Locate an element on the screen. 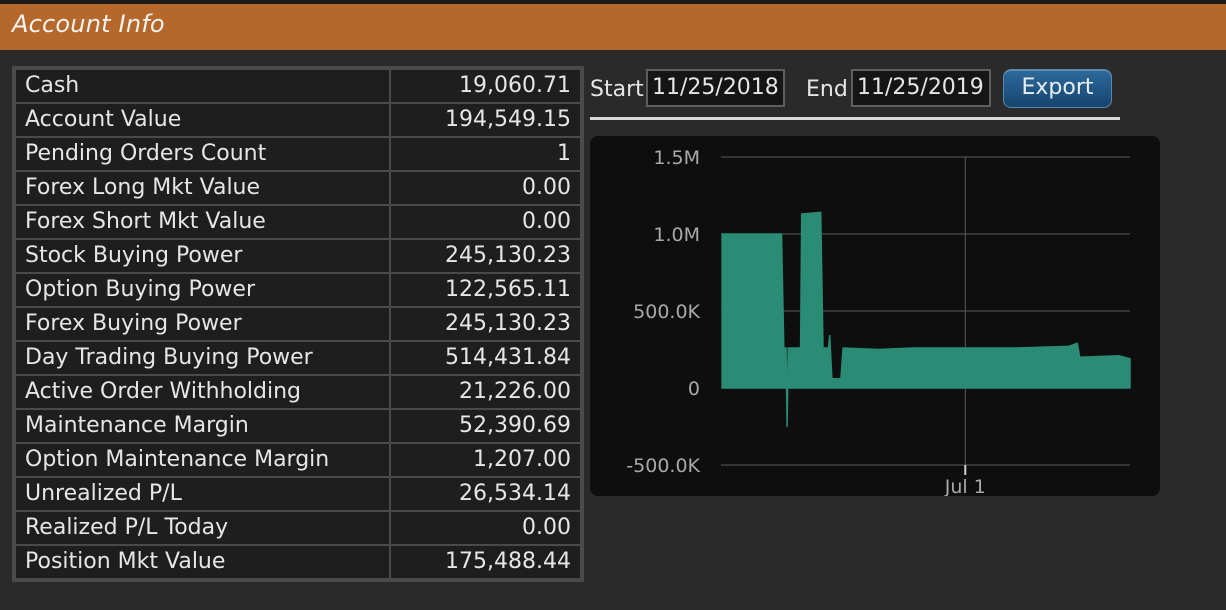 This screenshot has width=1226, height=610. end-date-field: 11/25/2019 is located at coordinates (921, 88).